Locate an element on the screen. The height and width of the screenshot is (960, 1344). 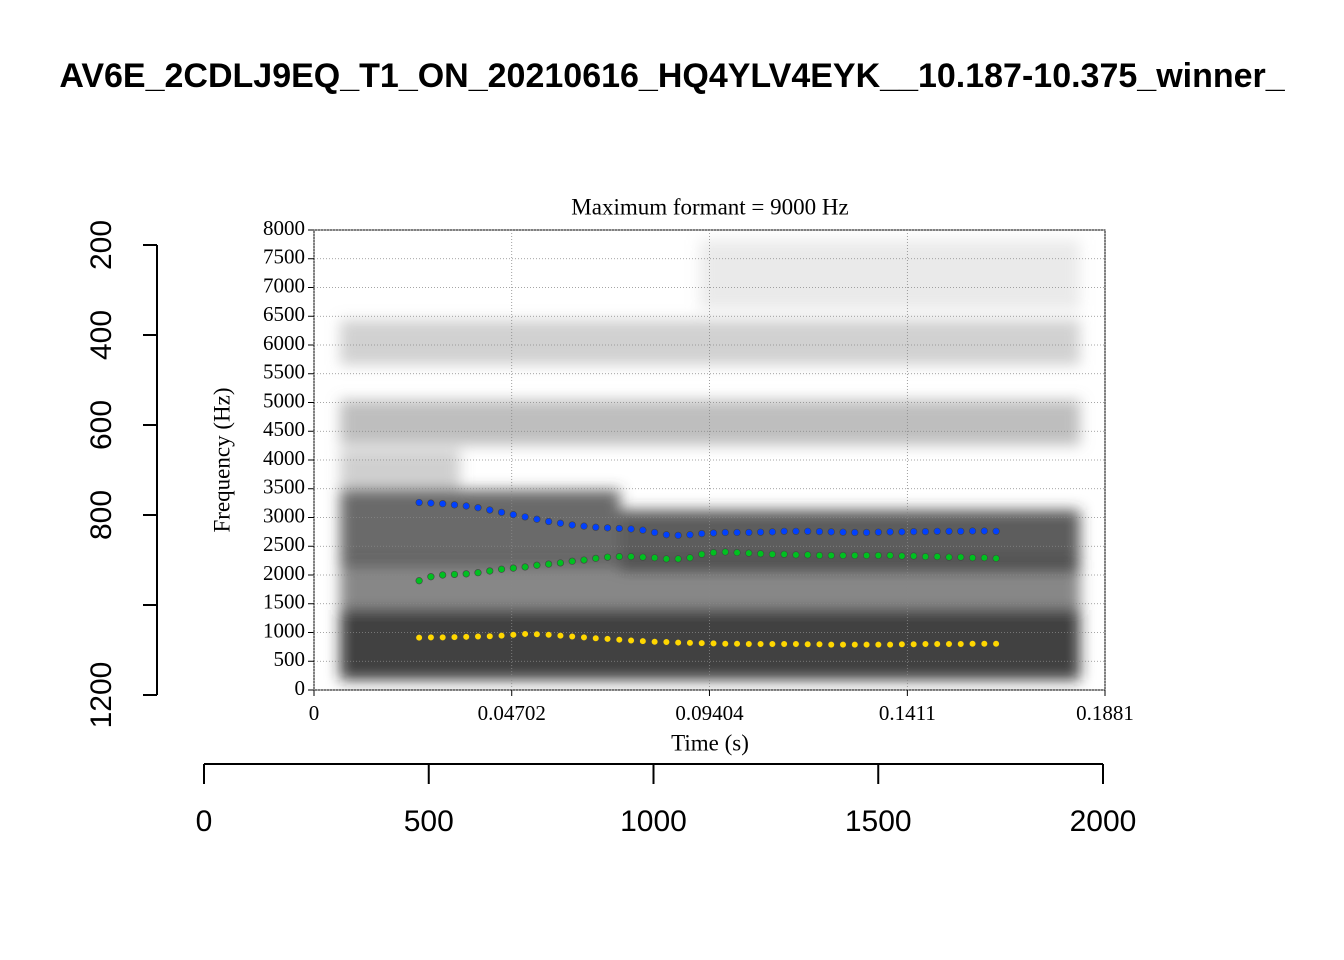
outer-y-tick-label: 800 is located at coordinates (101, 515).